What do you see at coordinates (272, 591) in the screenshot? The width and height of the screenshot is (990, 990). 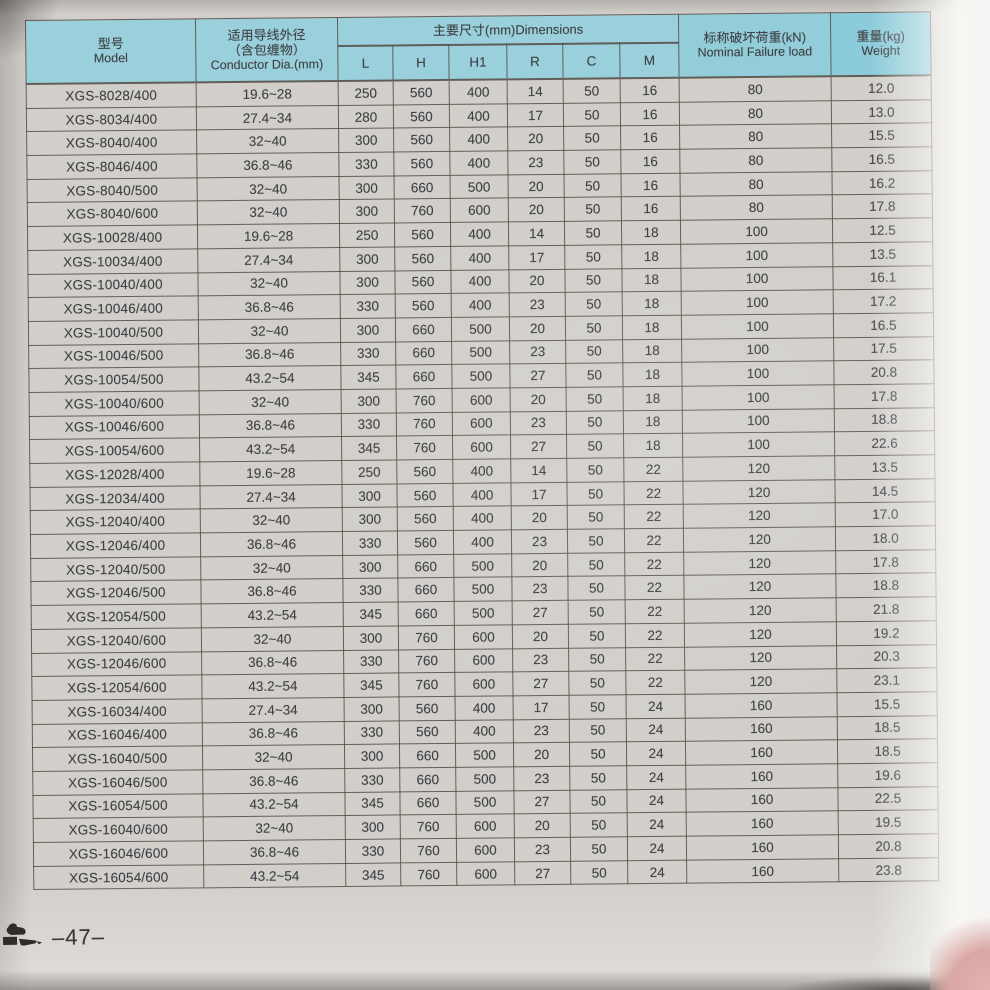 I see `cell-conductor-dia: 36.8~46` at bounding box center [272, 591].